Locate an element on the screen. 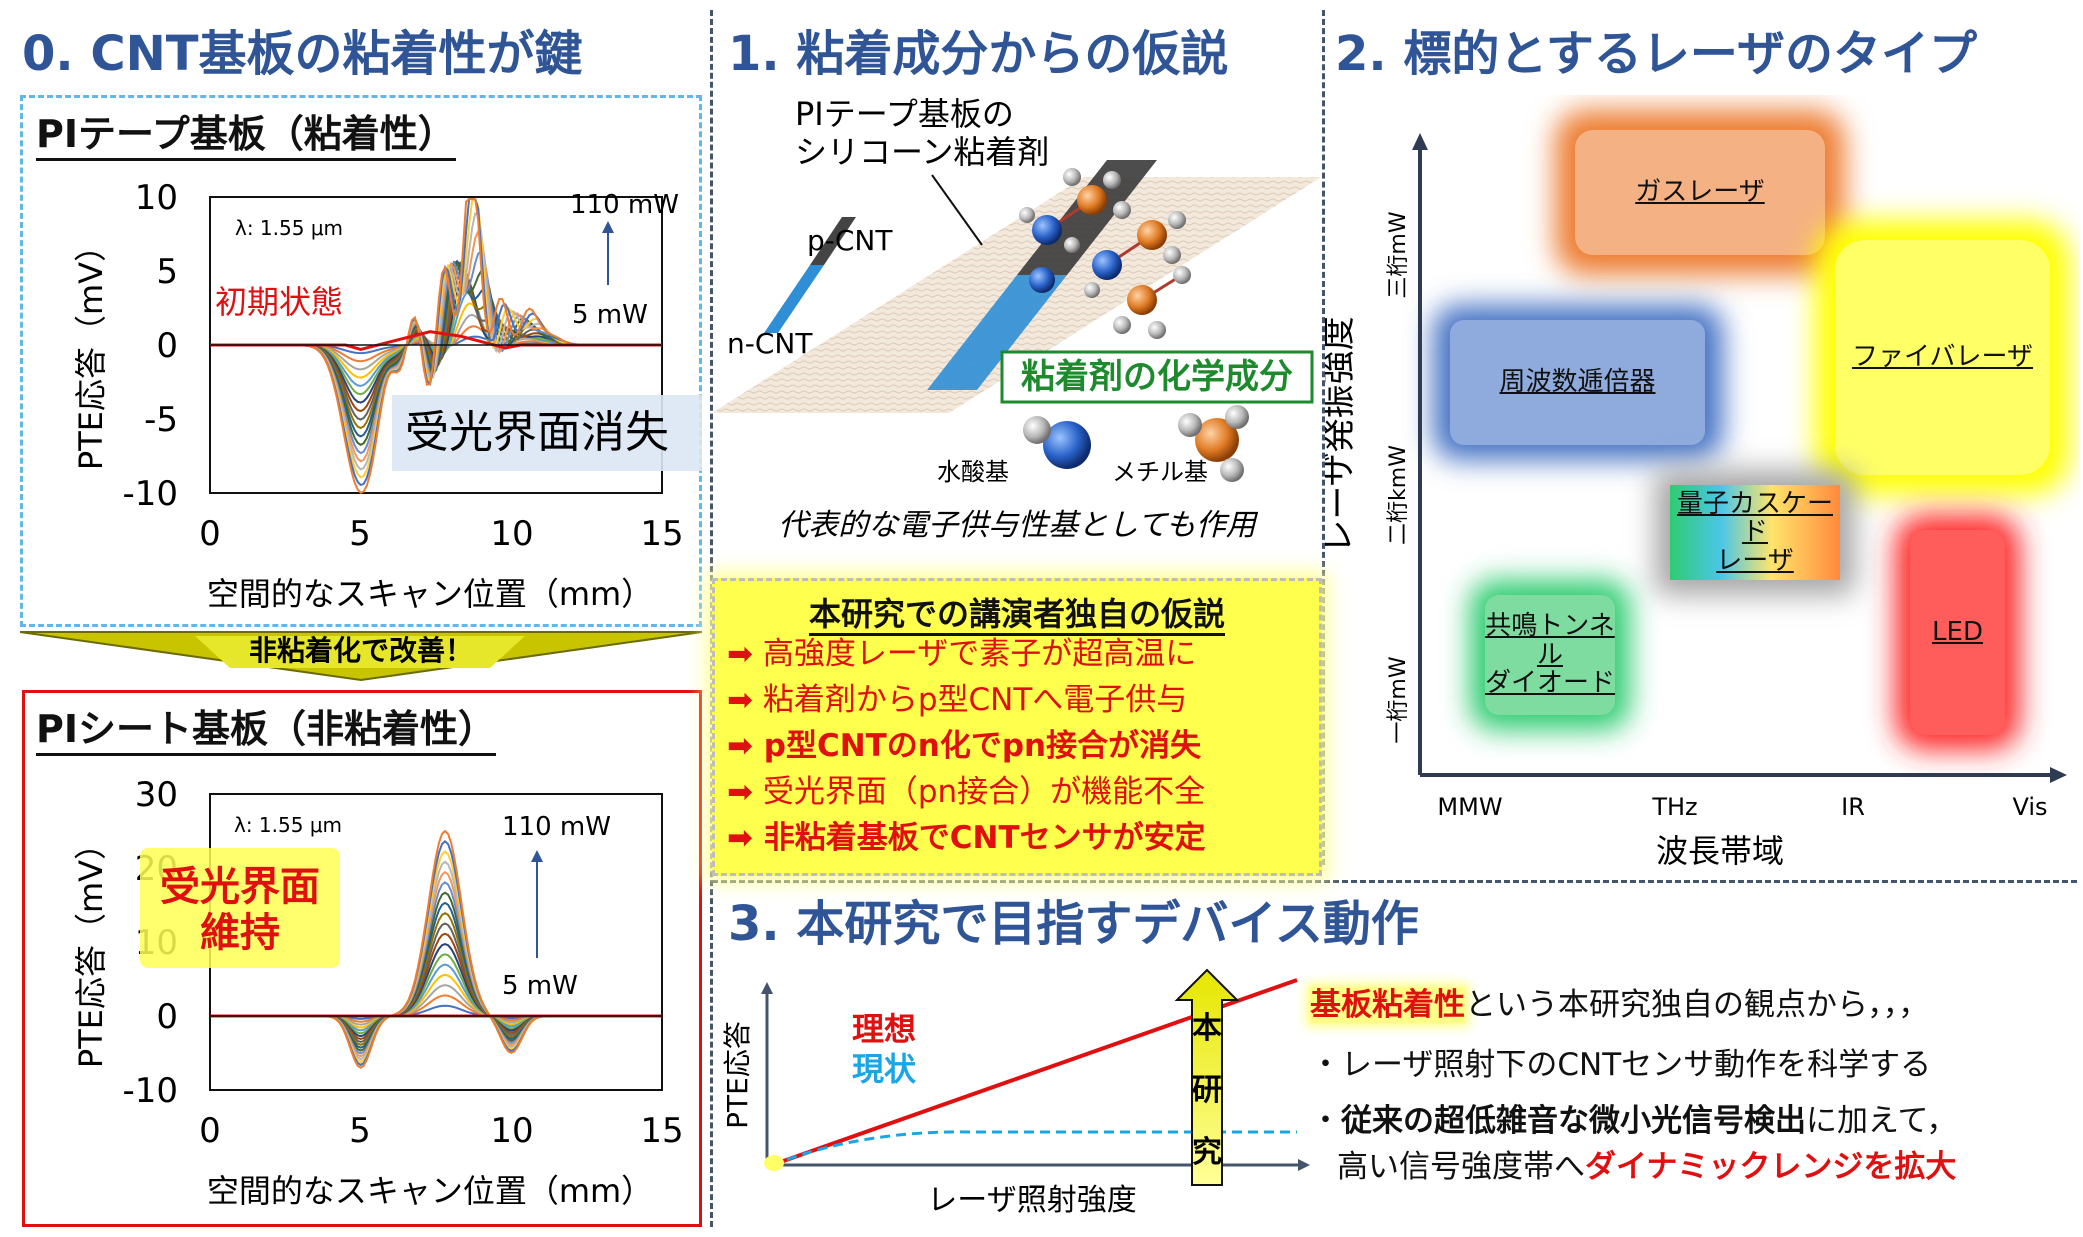 Image resolution: width=2083 pixels, height=1237 pixels. tape-ylabel: PTE応答（mV） is located at coordinates (91, 350).